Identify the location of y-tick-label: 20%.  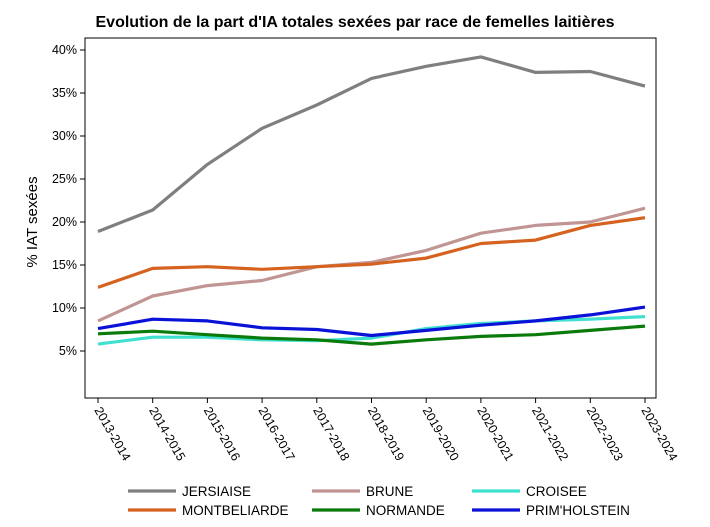
(64, 222).